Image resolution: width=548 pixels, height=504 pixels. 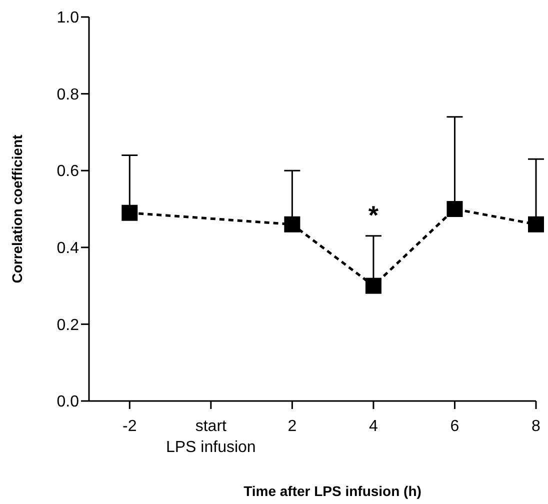 What do you see at coordinates (333, 491) in the screenshot?
I see `x-axis-title: Time after LPS infusion (h)` at bounding box center [333, 491].